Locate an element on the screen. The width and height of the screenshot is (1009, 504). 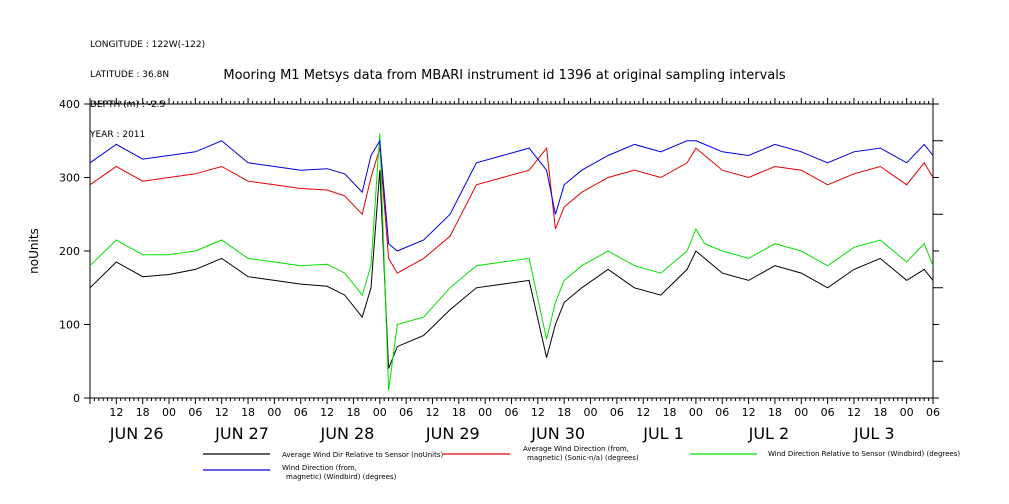
y-tick-label: 0 is located at coordinates (76, 398).